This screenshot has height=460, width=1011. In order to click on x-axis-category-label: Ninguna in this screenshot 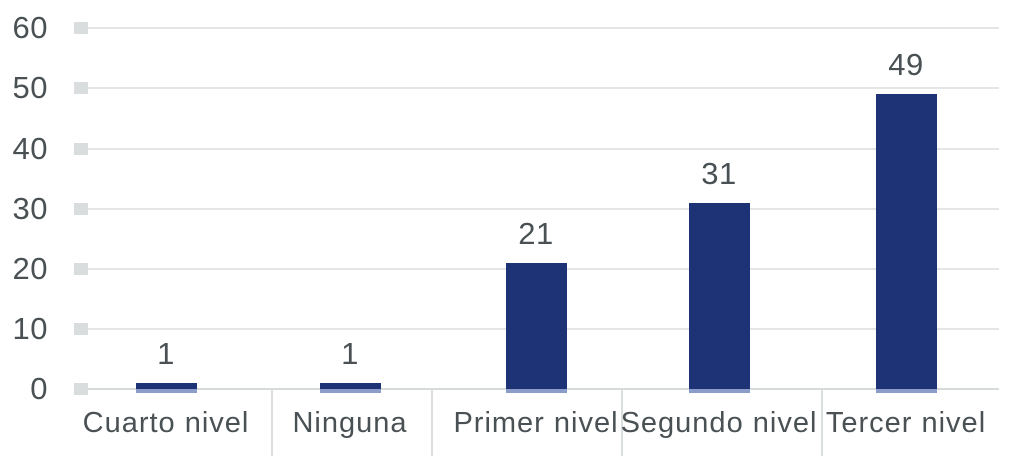, I will do `click(350, 423)`.